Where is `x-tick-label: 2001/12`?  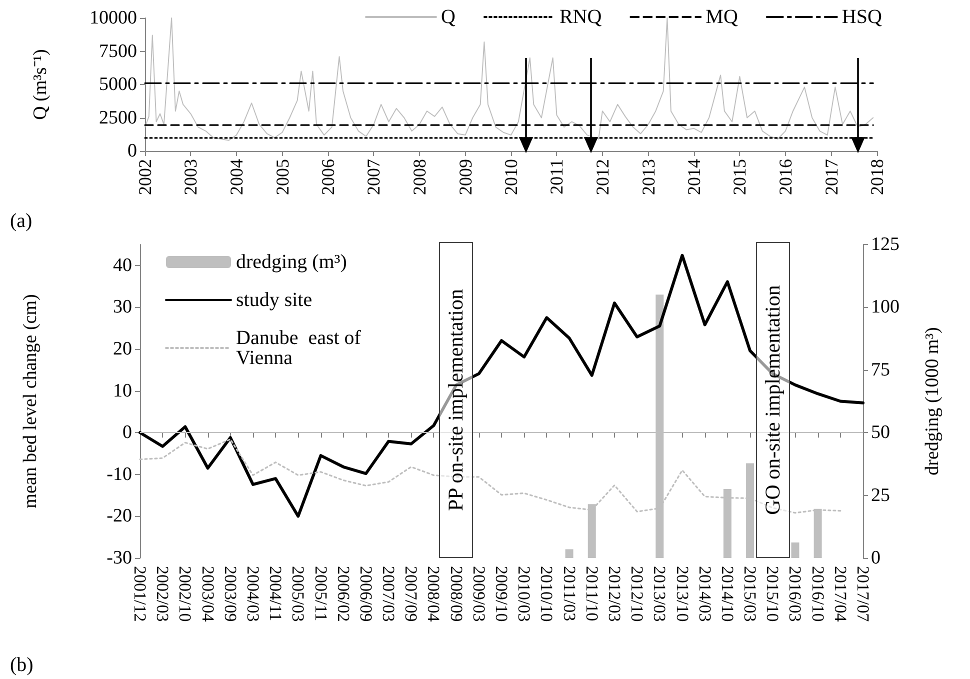
x-tick-label: 2001/12 is located at coordinates (140, 594).